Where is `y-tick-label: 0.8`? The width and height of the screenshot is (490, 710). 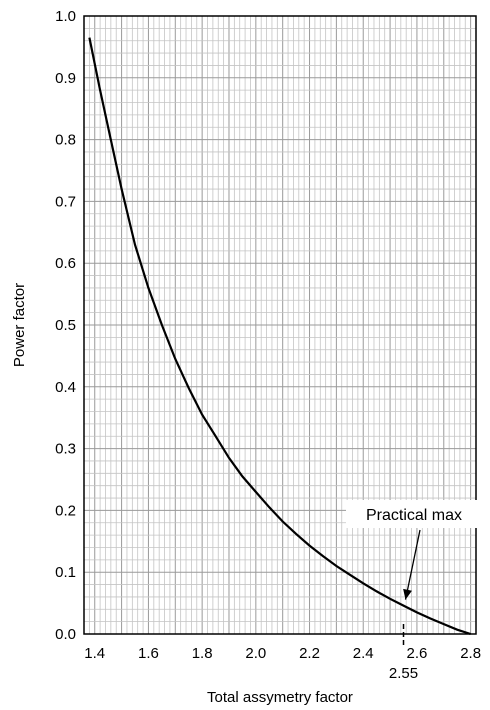
y-tick-label: 0.8 is located at coordinates (65, 140).